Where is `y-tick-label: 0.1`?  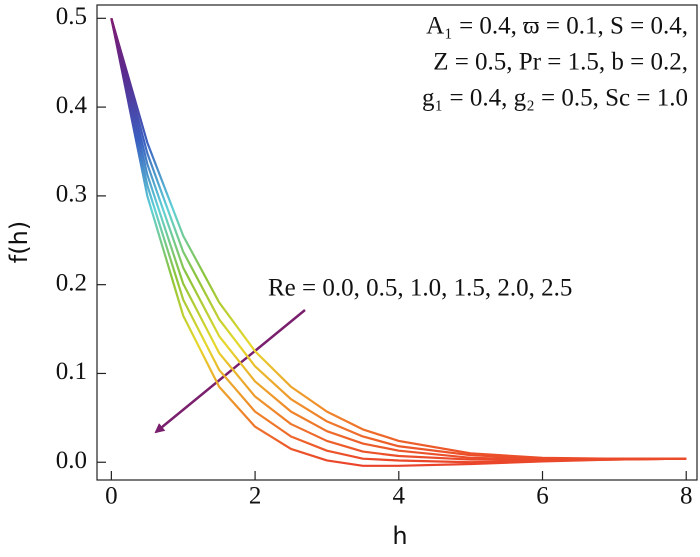 y-tick-label: 0.1 is located at coordinates (71, 371).